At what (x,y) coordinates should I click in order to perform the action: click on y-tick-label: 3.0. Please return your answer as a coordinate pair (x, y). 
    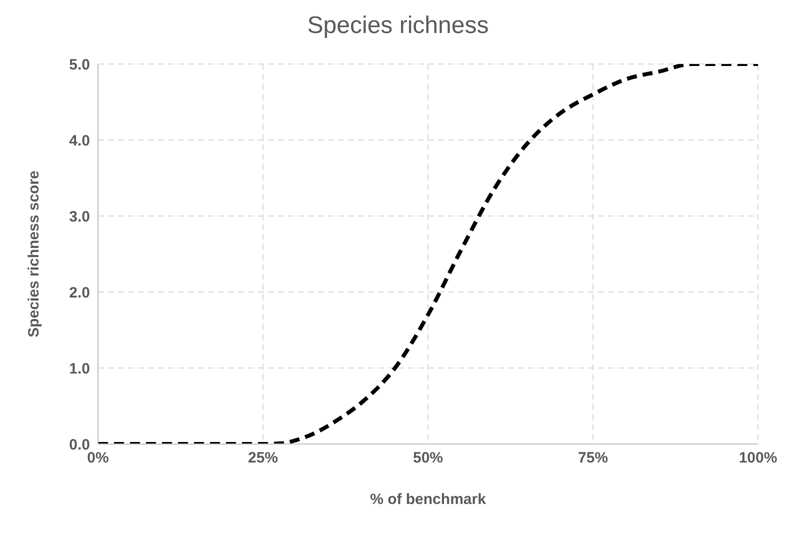
    Looking at the image, I should click on (79, 217).